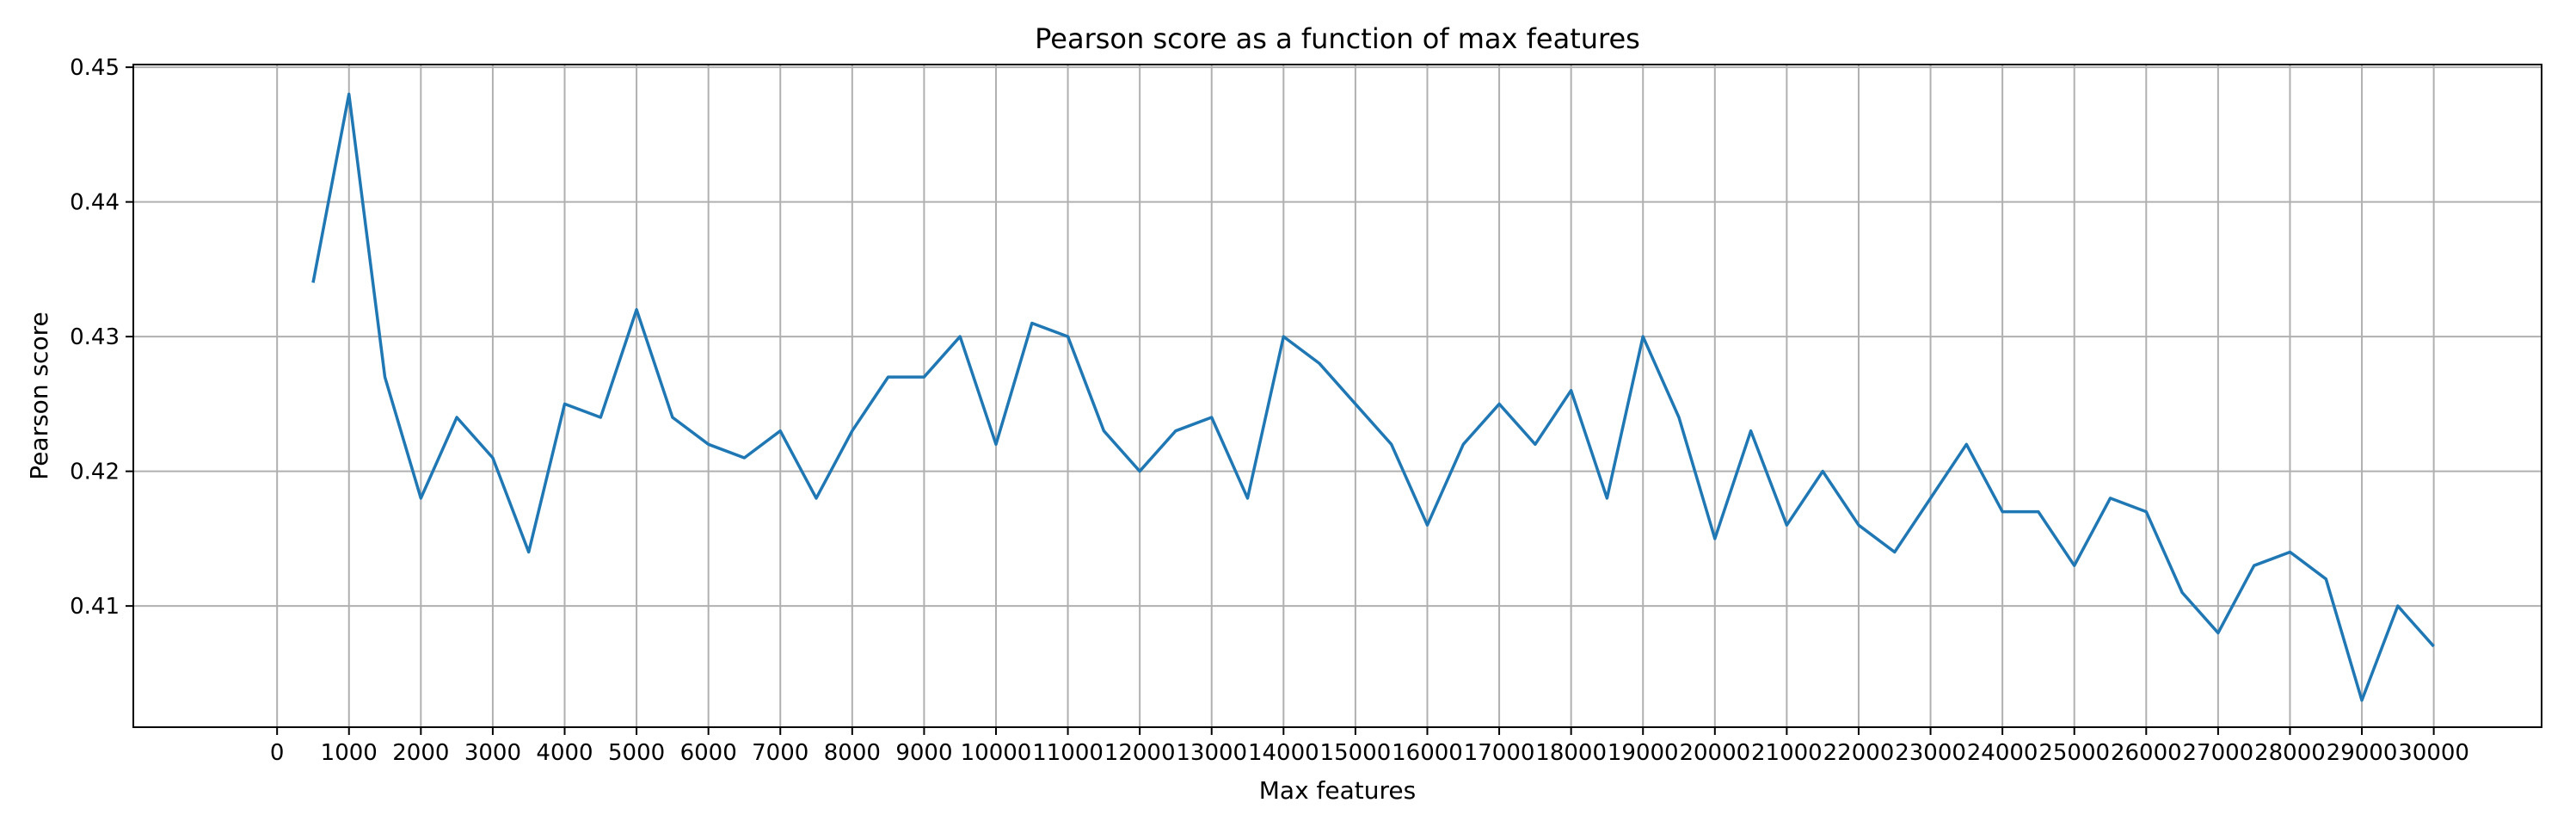 This screenshot has height=821, width=2576. I want to click on x-tick-label: 13000, so click(1211, 753).